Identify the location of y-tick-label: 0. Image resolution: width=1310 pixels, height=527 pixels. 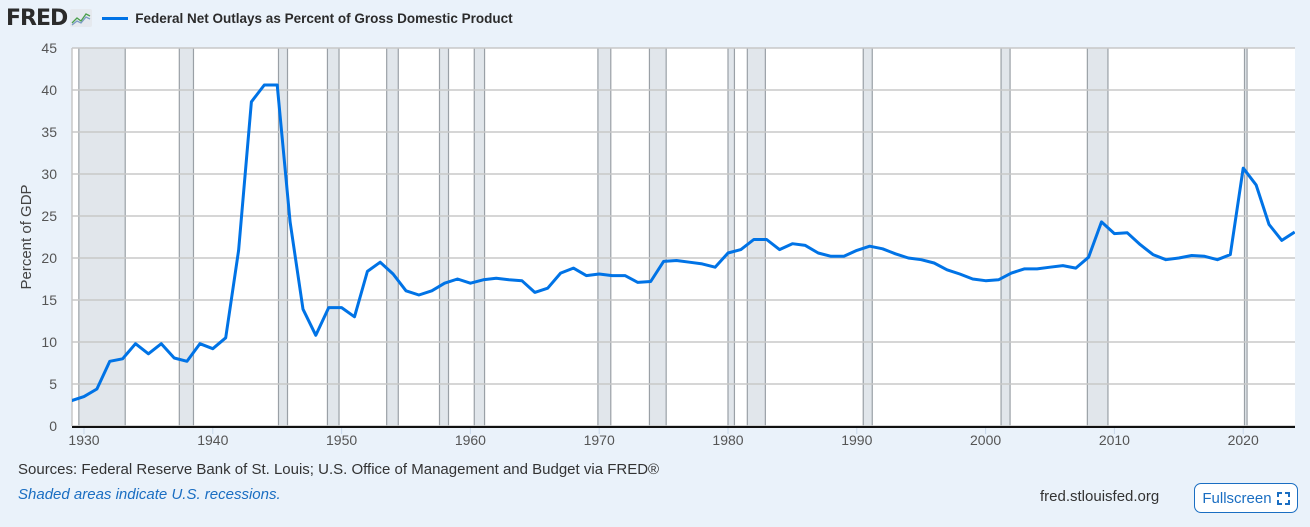
(53, 426).